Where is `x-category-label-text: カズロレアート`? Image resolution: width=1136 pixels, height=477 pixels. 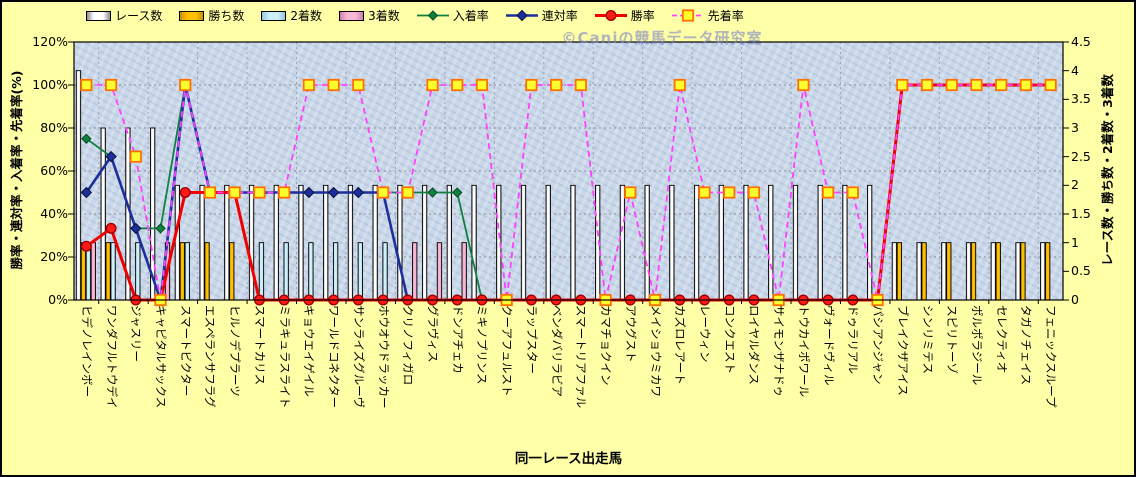 x-category-label-text: カズロレアート is located at coordinates (680, 345).